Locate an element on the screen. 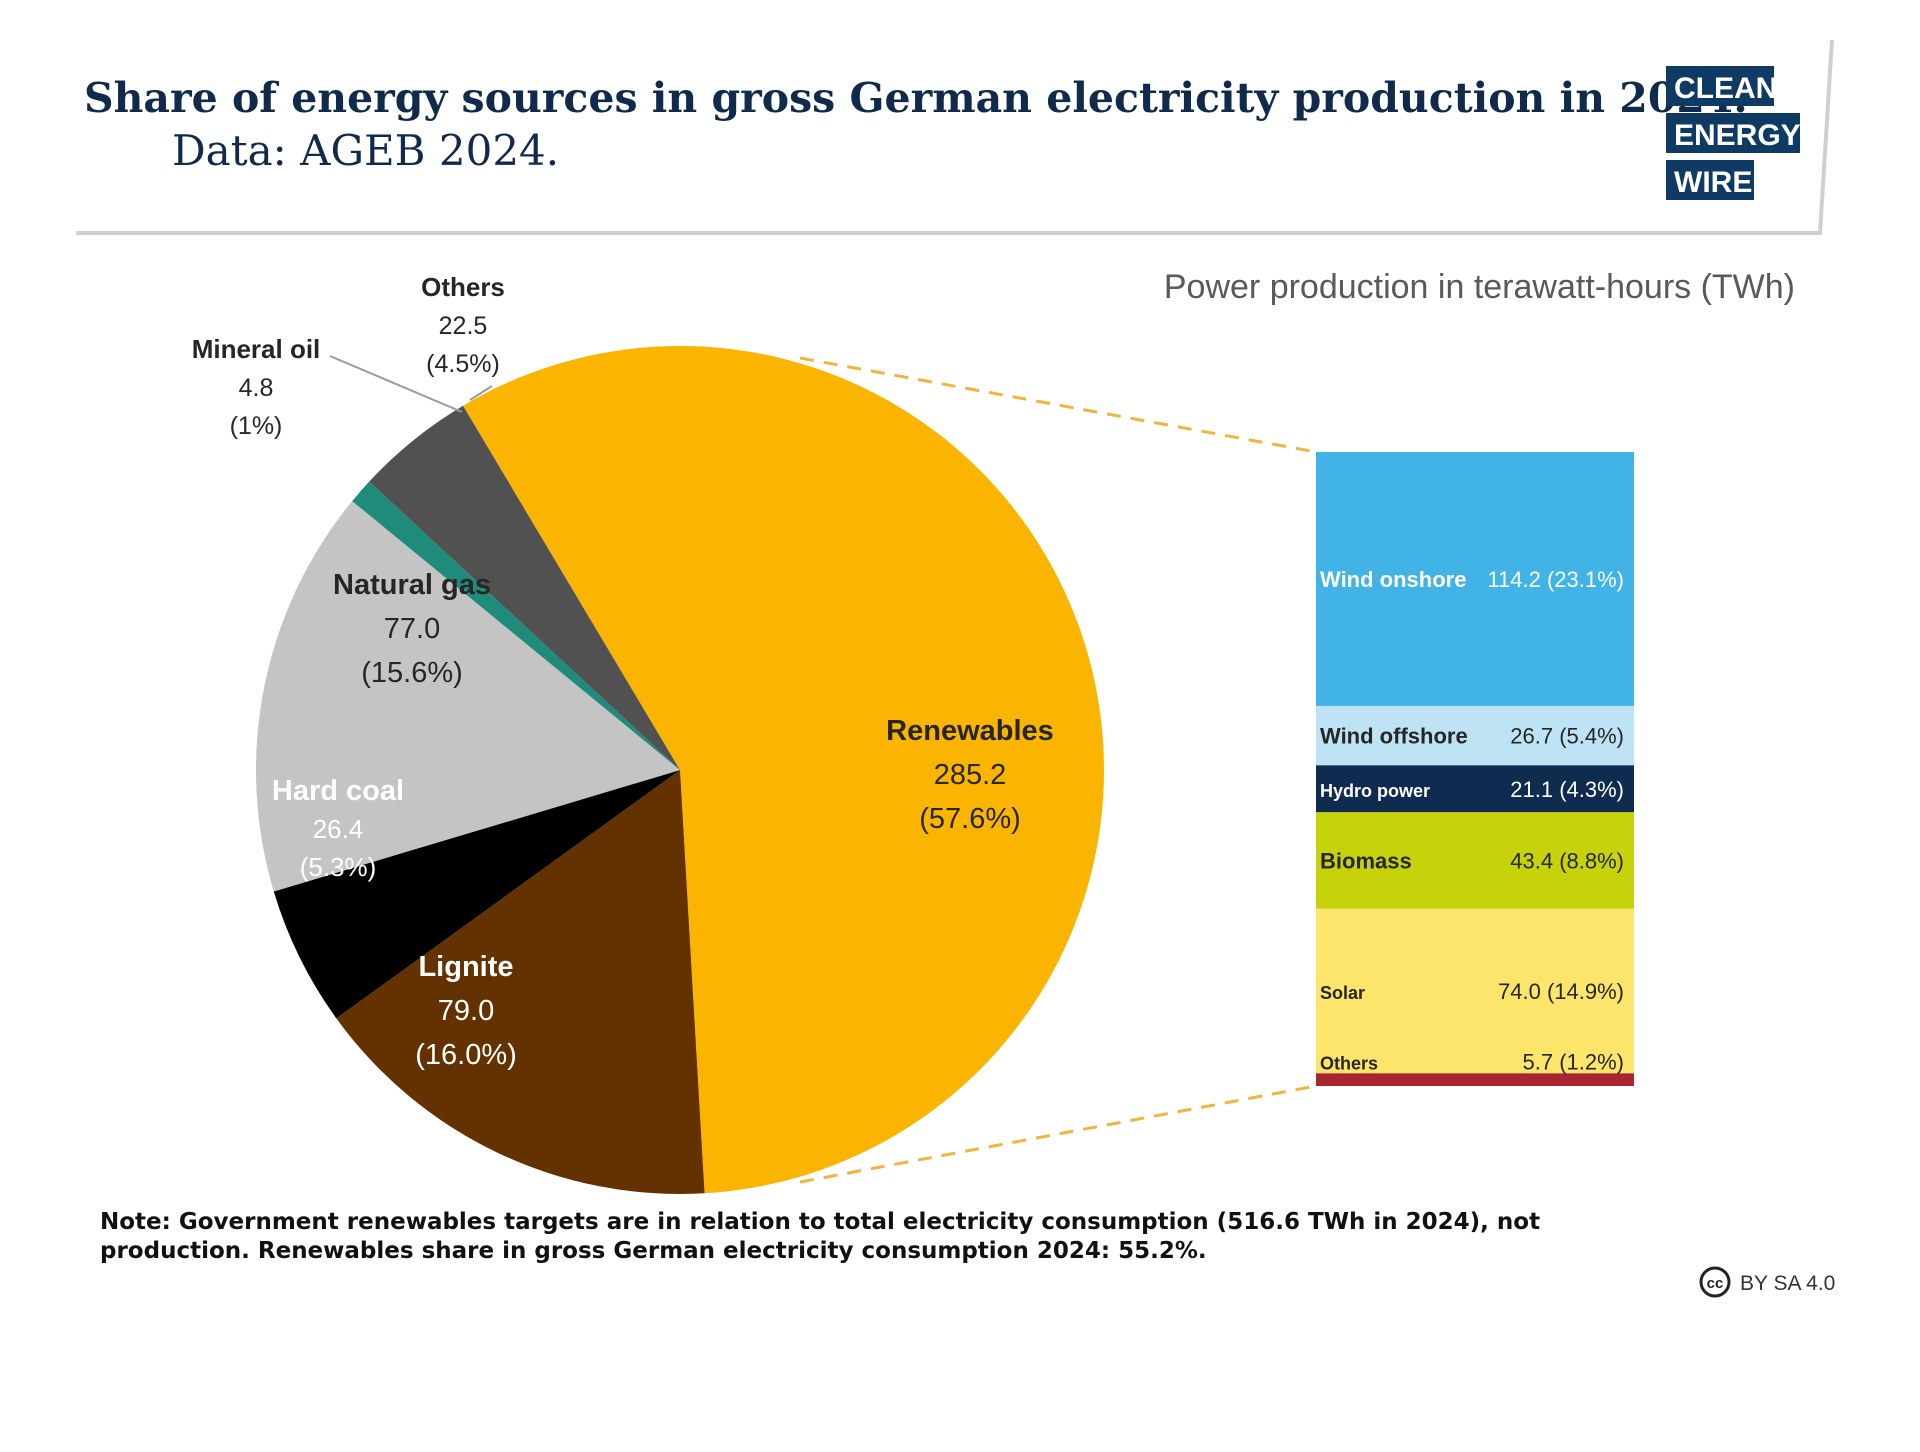  bar-value-wind-offshore: 26.7 (5.4%) is located at coordinates (1567, 736).